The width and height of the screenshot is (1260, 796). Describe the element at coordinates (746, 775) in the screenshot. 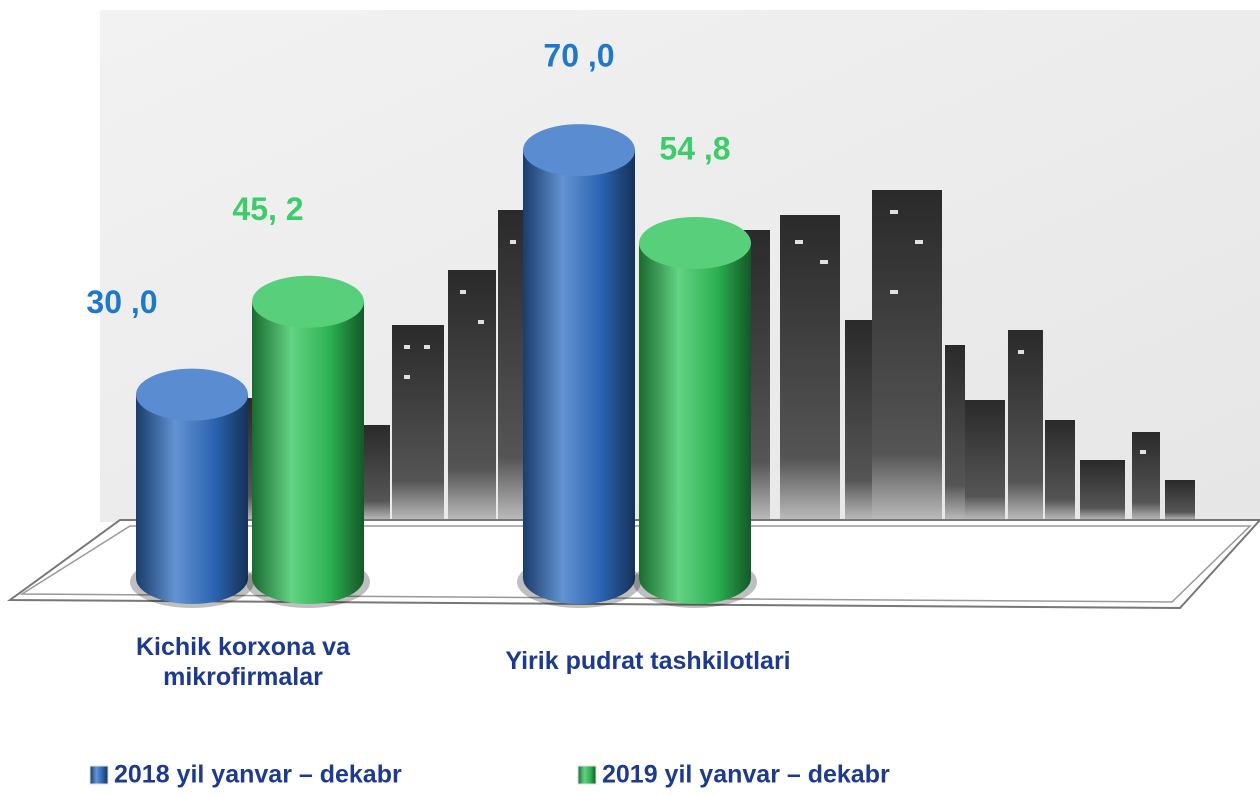

I see `legend-label: 2019 yil yanvar – dekabr` at that location.